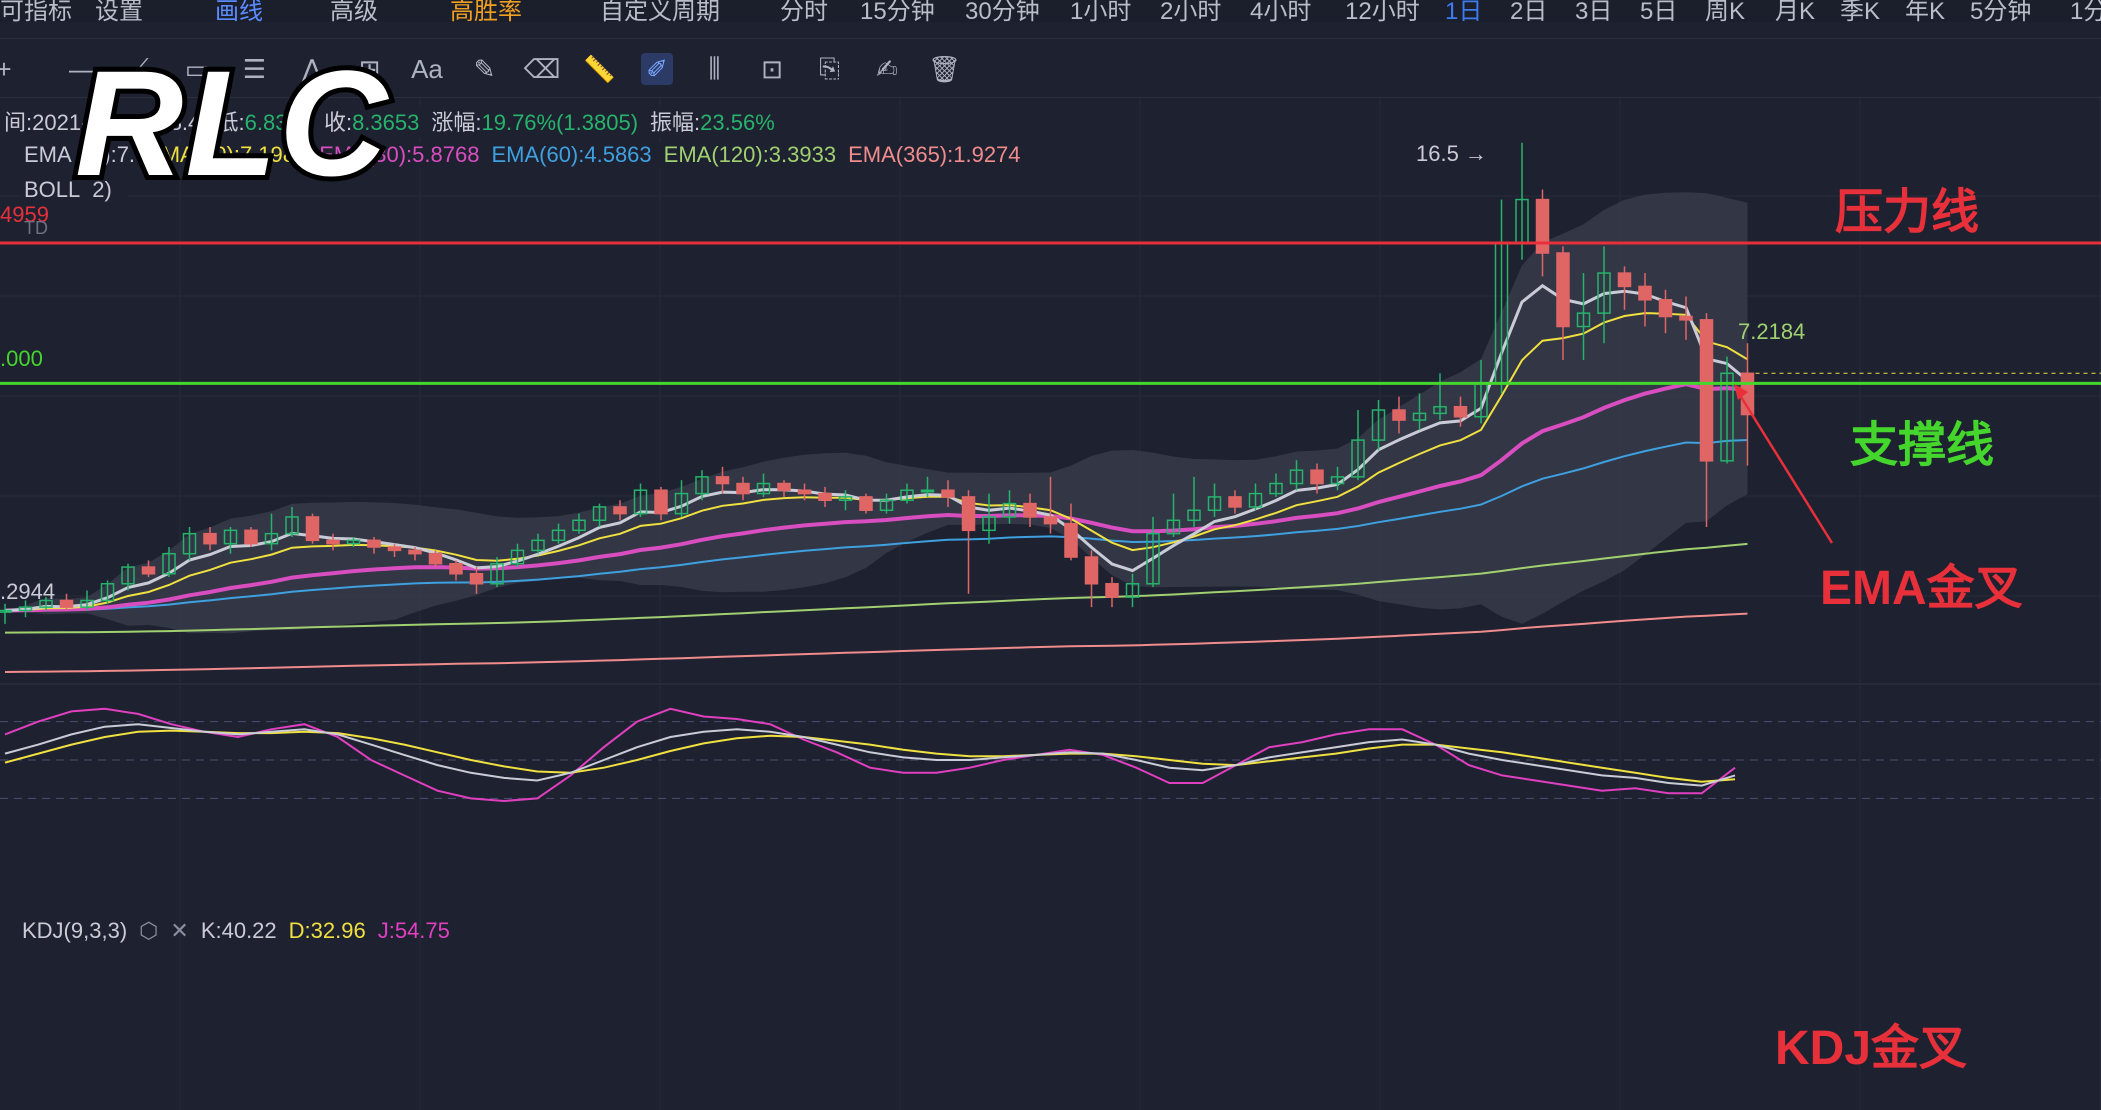 The width and height of the screenshot is (2101, 1110). I want to click on period-item: 1小时, so click(1101, 12).